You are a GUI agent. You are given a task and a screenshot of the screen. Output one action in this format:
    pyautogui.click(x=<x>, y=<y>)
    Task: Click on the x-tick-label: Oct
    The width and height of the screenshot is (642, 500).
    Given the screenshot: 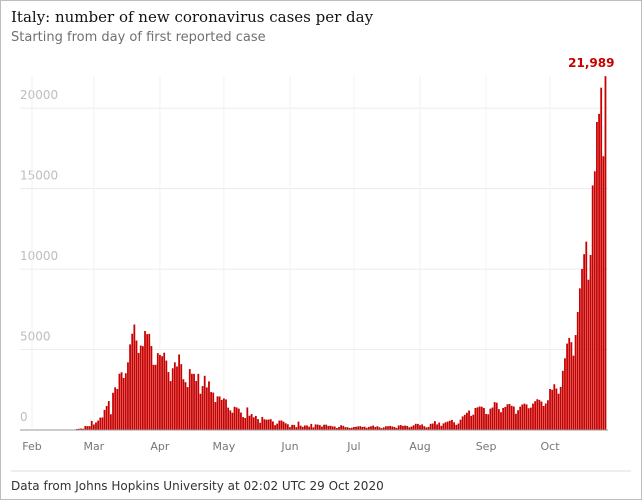 What is the action you would take?
    pyautogui.click(x=551, y=446)
    